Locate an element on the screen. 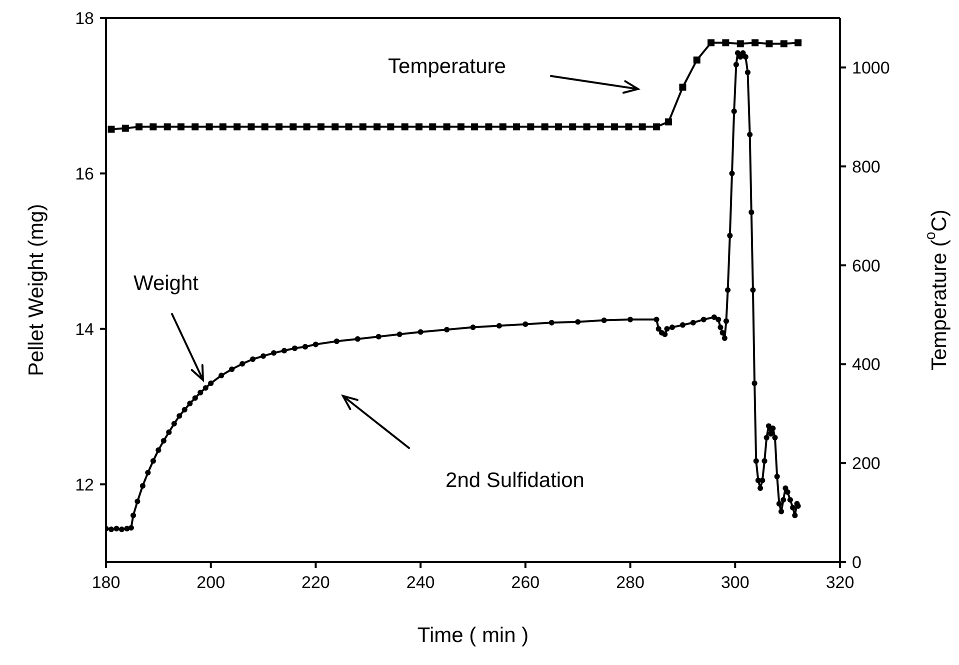  y-tick-label: 16 is located at coordinates (84, 174).